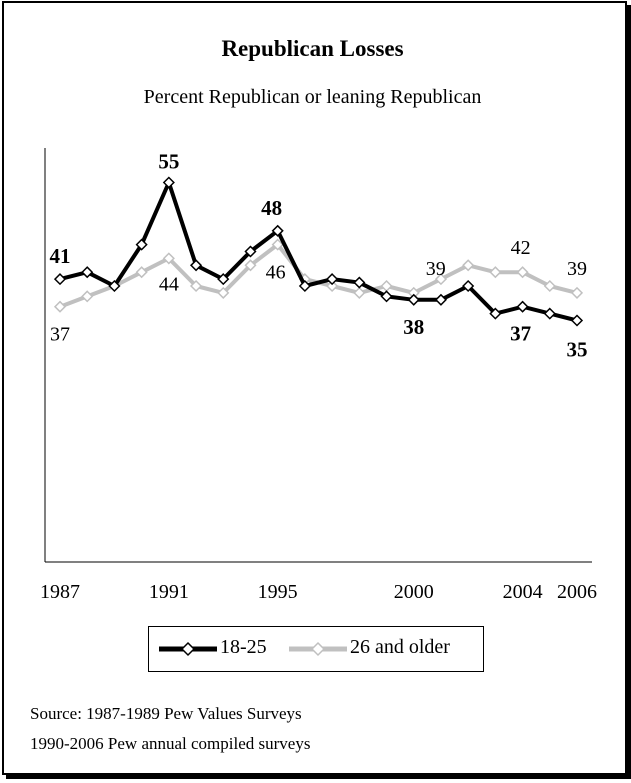 Image resolution: width=631 pixels, height=783 pixels. What do you see at coordinates (60, 279) in the screenshot?
I see `data-point-18-25-1987` at bounding box center [60, 279].